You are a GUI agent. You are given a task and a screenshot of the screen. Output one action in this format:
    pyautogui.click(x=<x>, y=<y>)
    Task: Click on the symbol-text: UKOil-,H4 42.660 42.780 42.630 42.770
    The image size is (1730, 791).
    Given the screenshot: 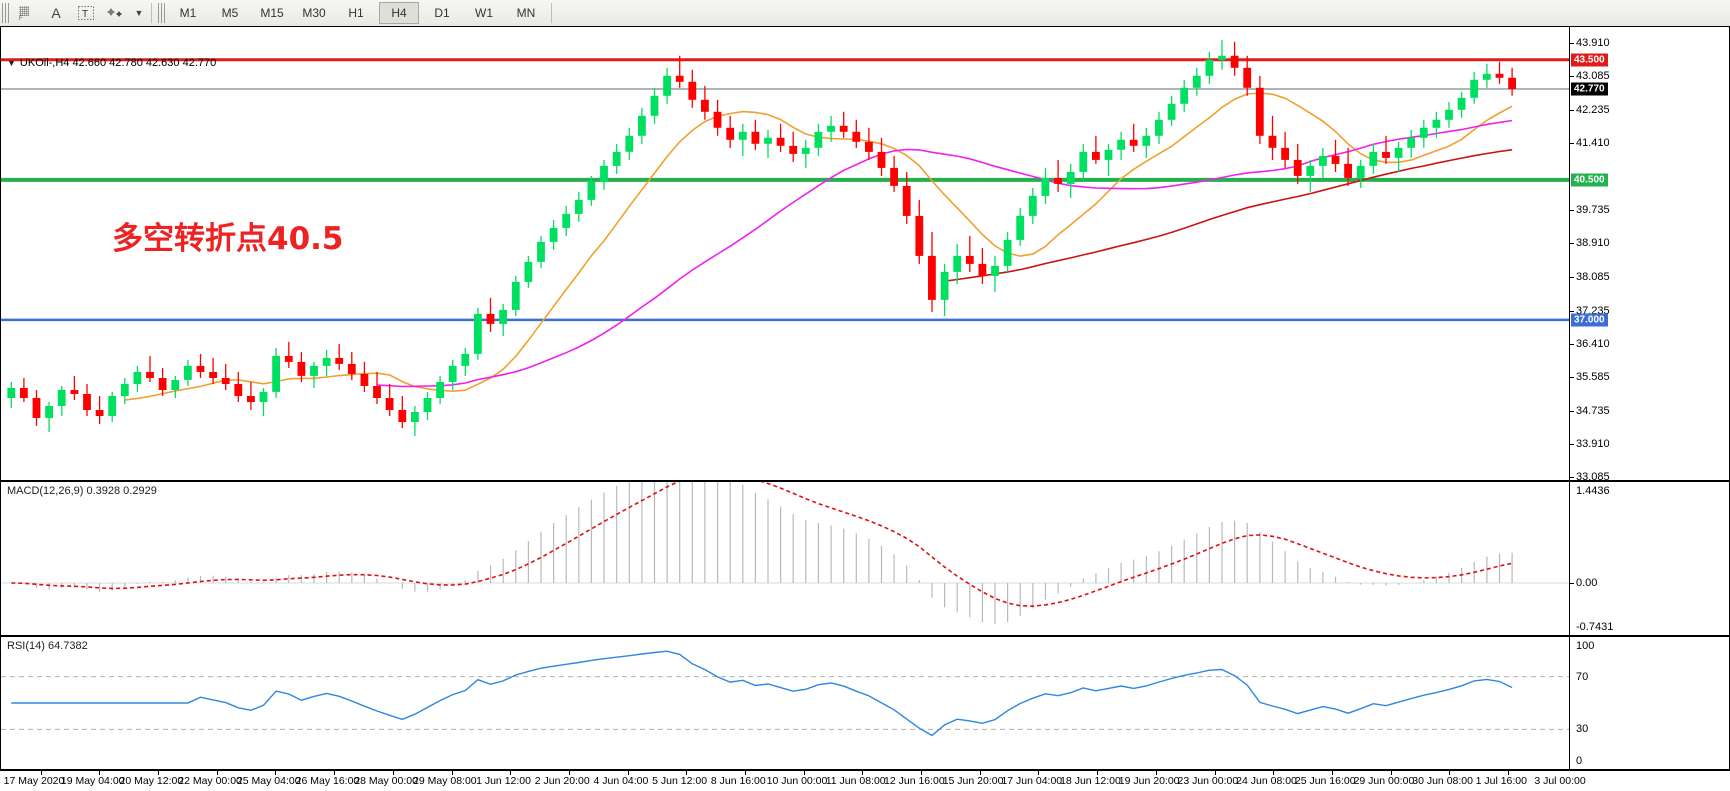 What is the action you would take?
    pyautogui.click(x=118, y=63)
    